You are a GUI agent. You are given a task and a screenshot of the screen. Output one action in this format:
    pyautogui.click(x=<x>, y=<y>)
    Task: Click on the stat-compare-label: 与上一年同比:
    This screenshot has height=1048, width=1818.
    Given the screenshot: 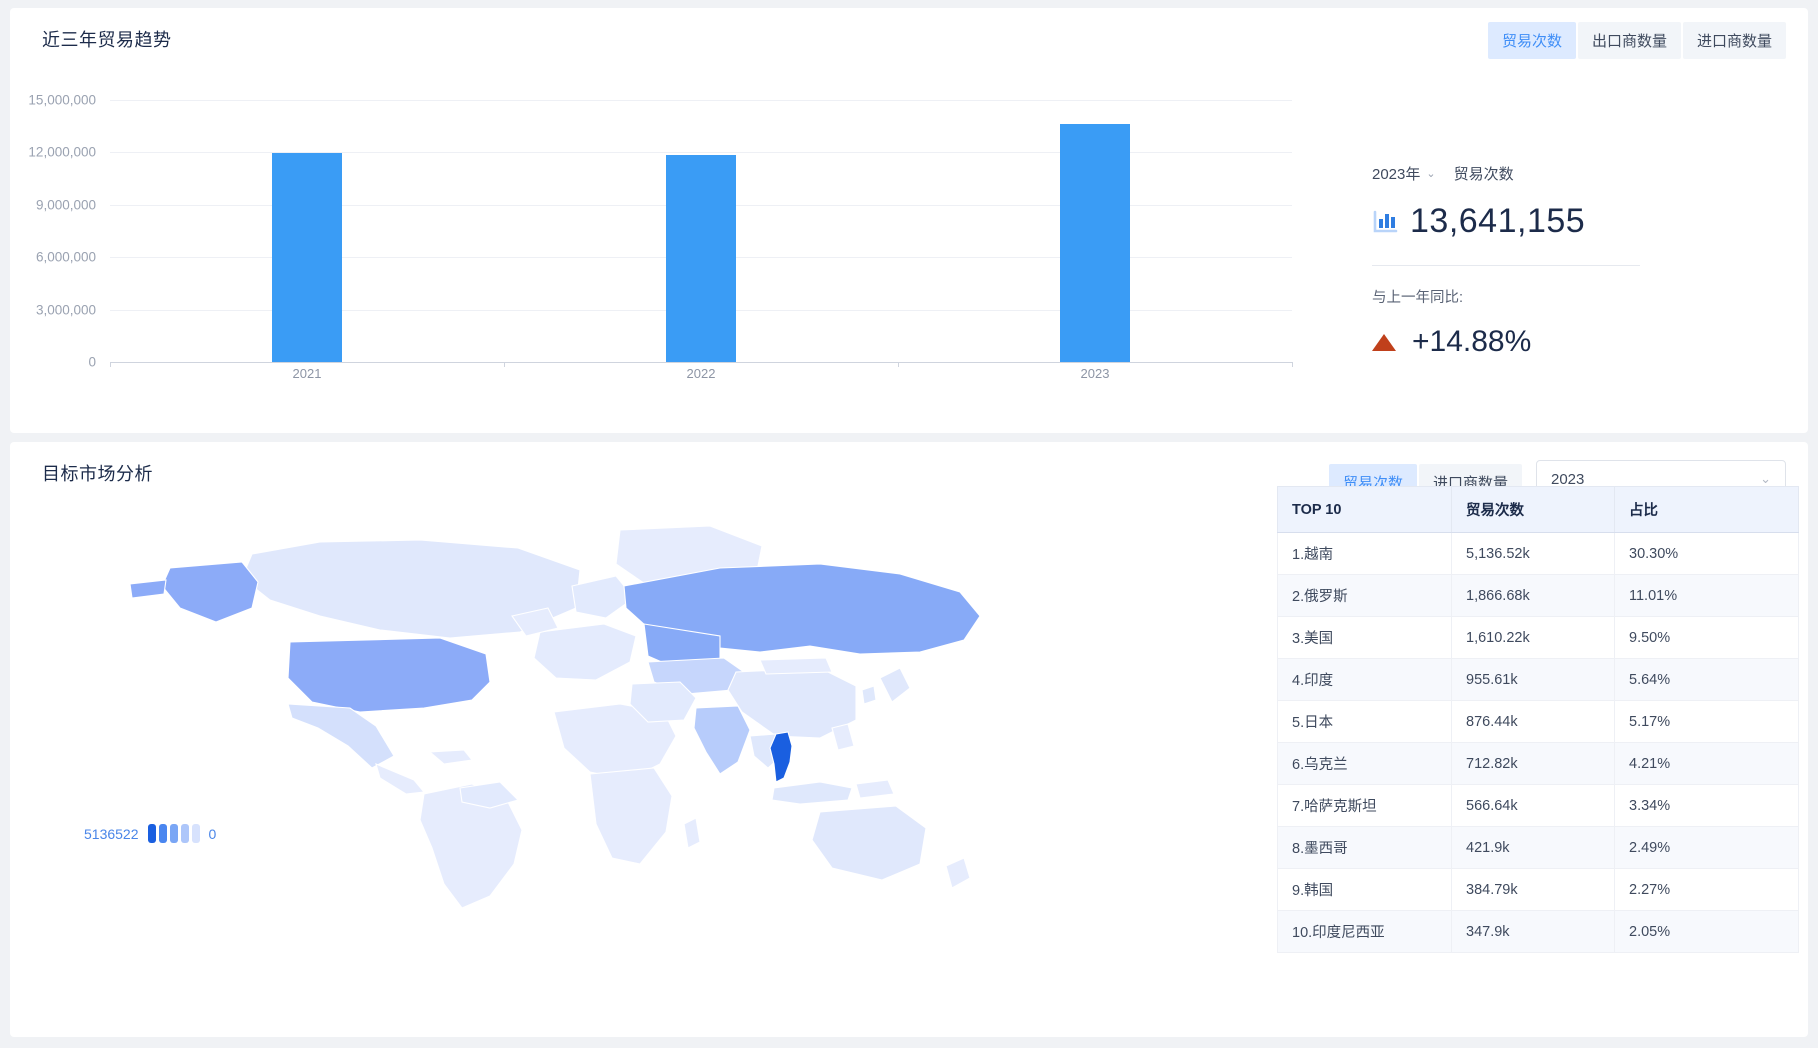 What is the action you would take?
    pyautogui.click(x=1418, y=298)
    